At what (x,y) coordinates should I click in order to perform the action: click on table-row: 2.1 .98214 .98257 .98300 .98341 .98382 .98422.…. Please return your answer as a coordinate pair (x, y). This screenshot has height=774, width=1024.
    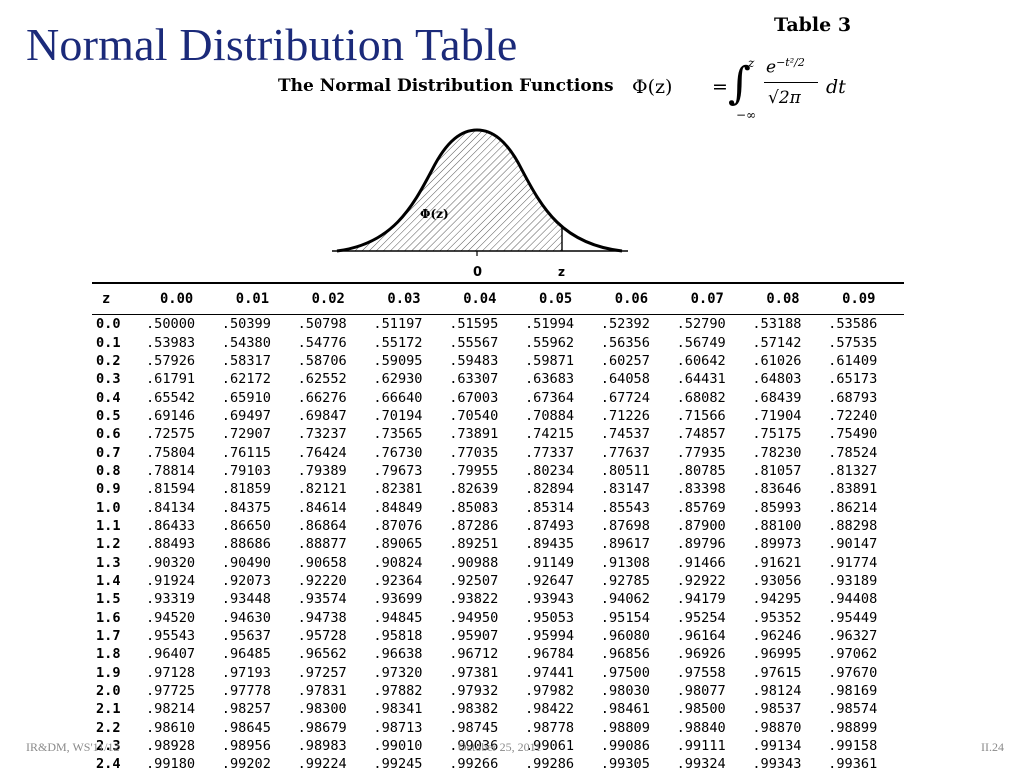
    Looking at the image, I should click on (498, 709).